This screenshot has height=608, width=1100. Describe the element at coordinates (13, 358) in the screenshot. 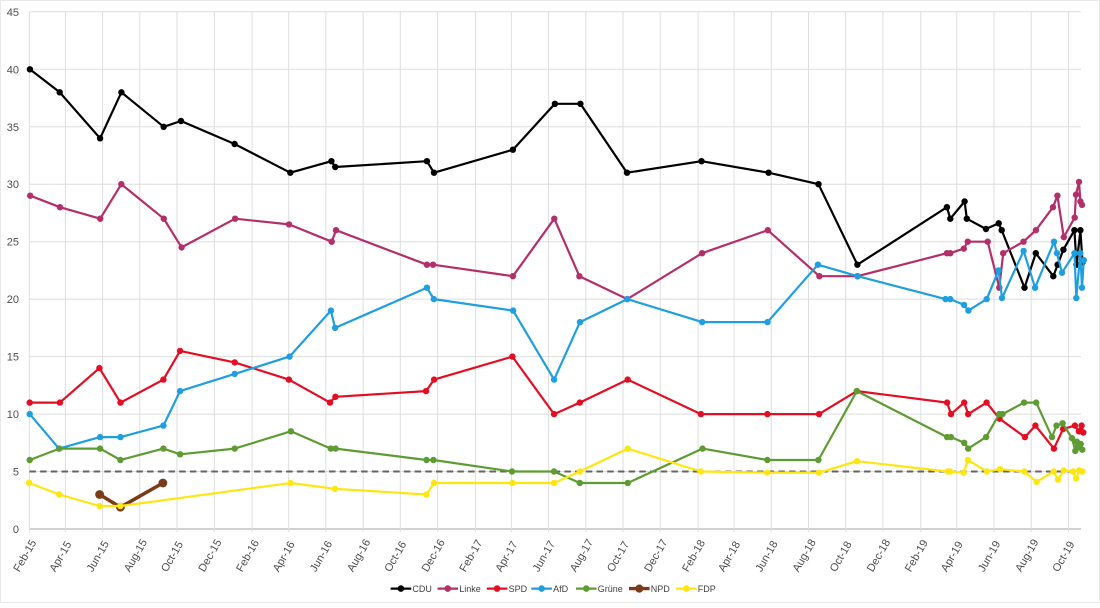

I see `svg-text: 15` at that location.